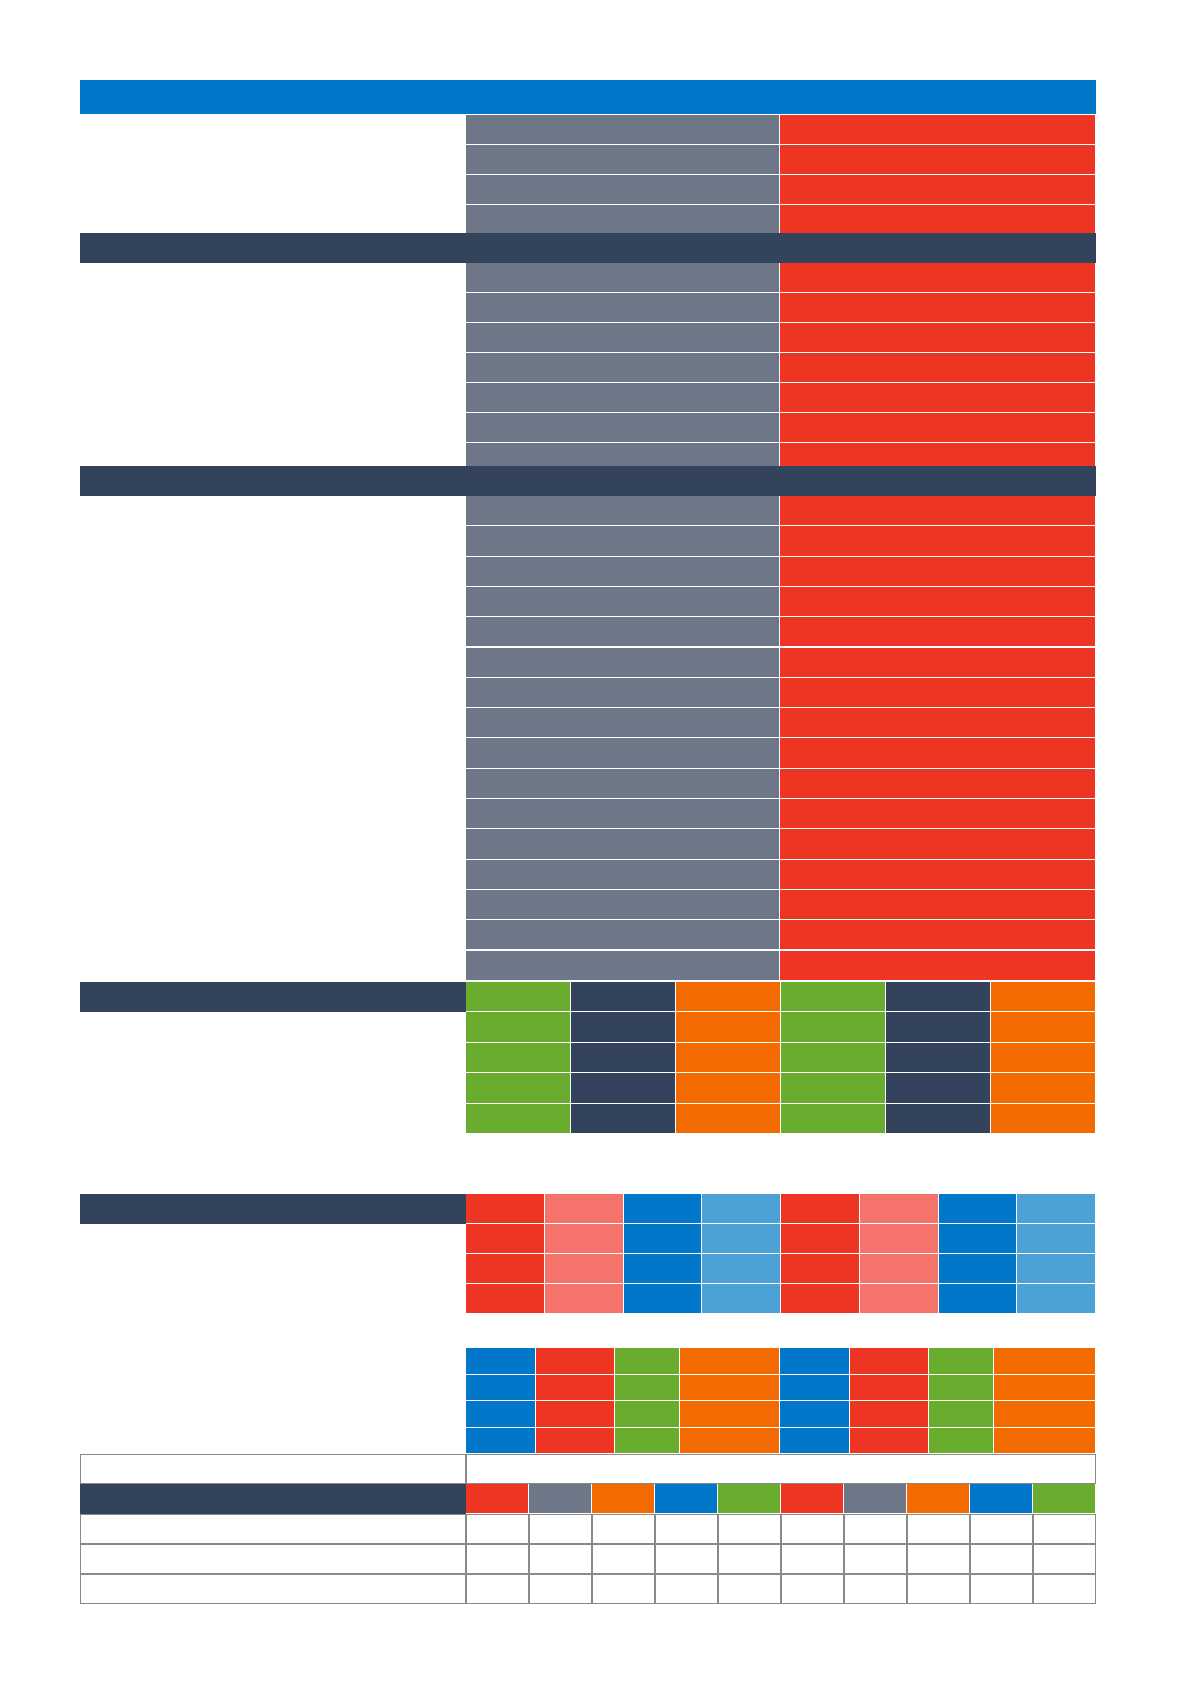 The image size is (1191, 1684). I want to click on header-bar, so click(588, 97).